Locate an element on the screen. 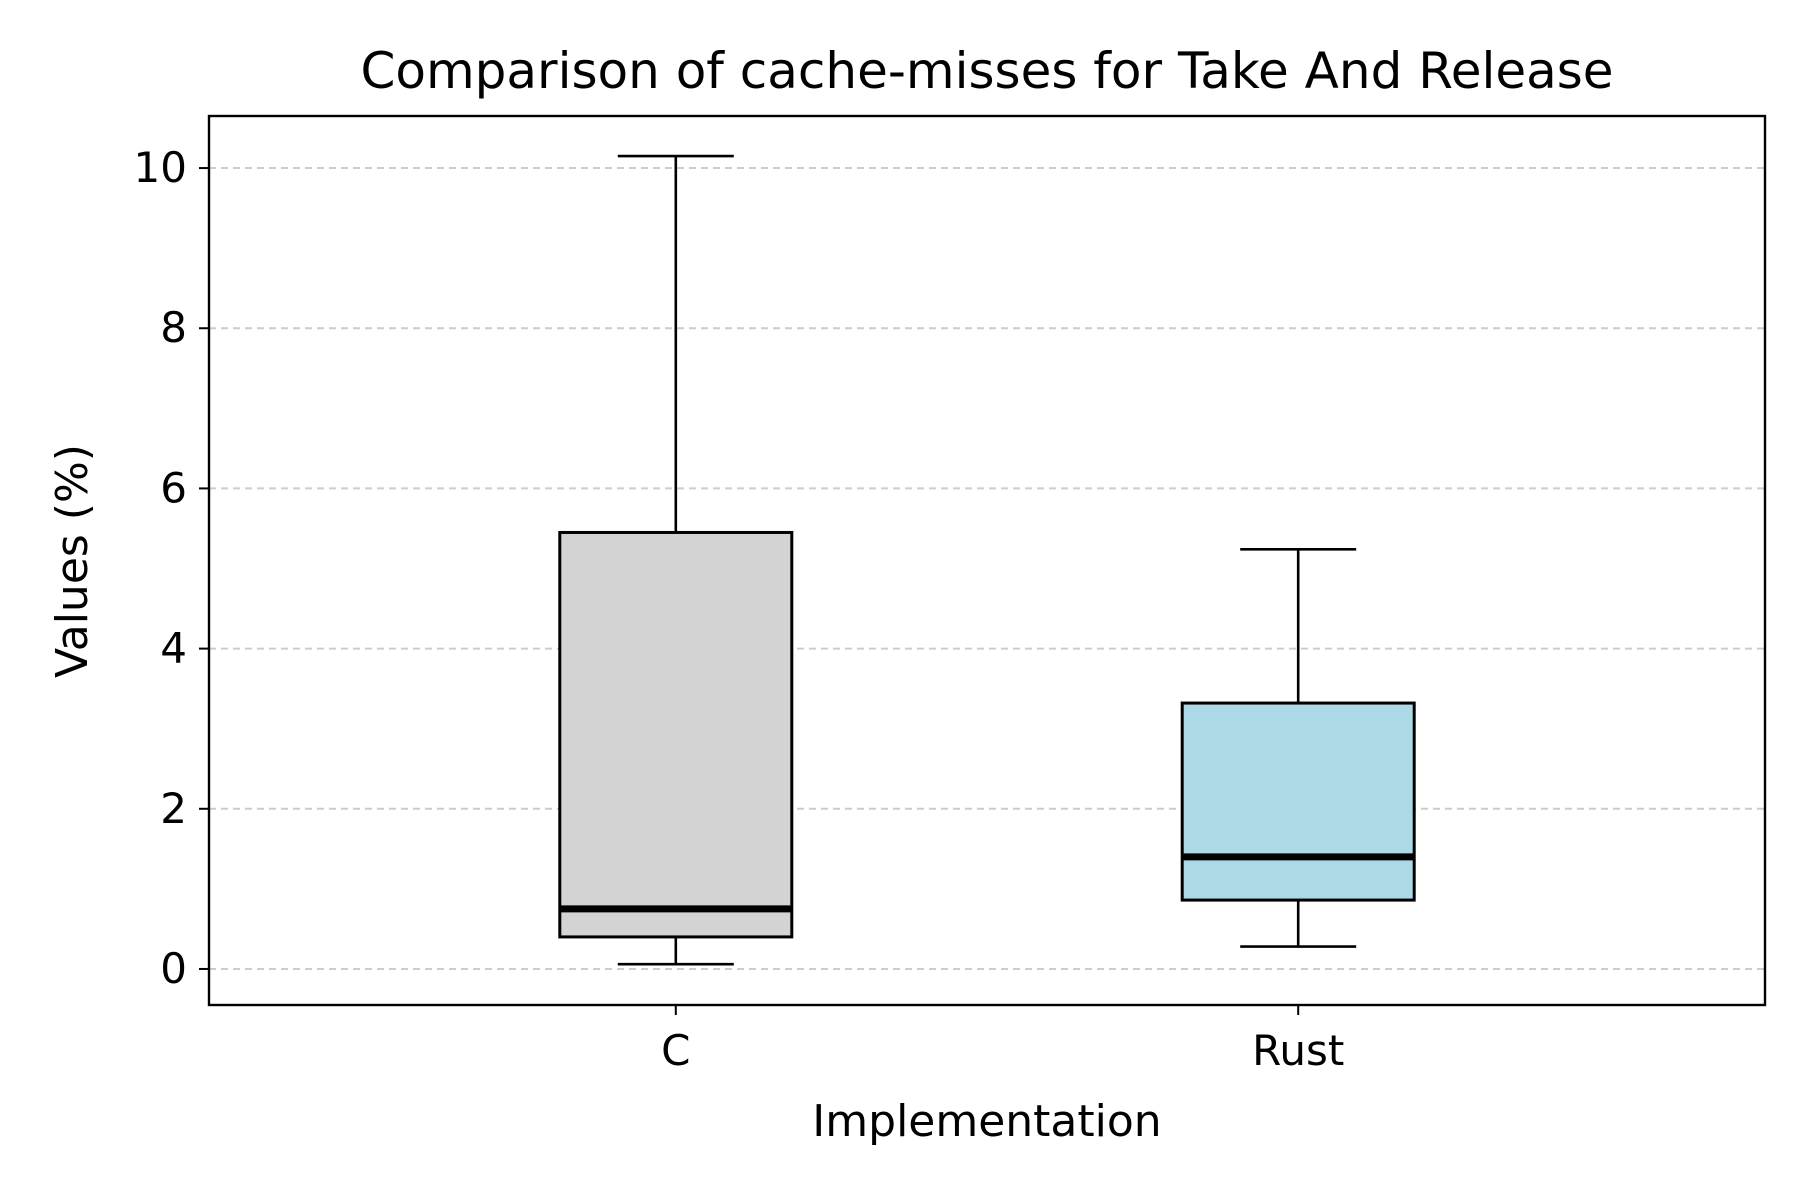 The width and height of the screenshot is (1800, 1204). y-tick-label: 2 is located at coordinates (173, 808).